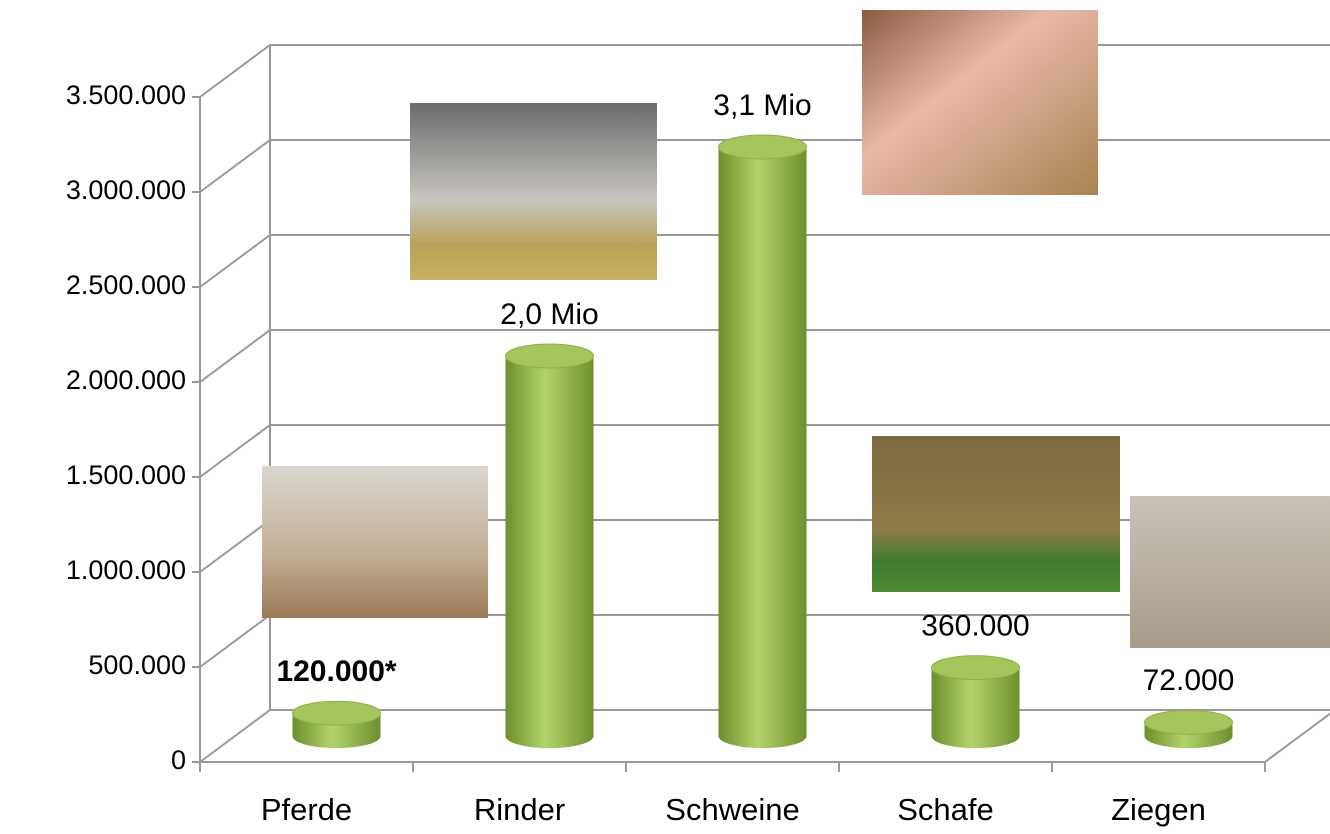  Describe the element at coordinates (336, 671) in the screenshot. I see `value-label: 120.000*` at that location.